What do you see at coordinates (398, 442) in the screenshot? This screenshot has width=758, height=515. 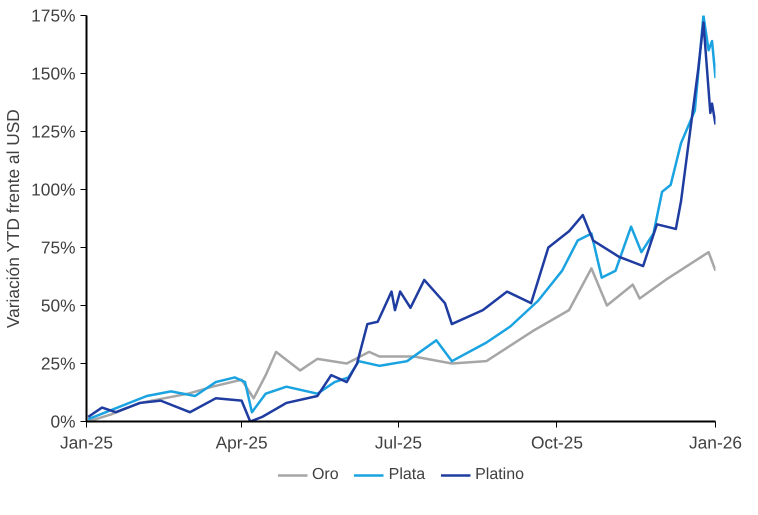 I see `x-tick-label: Jul-25` at bounding box center [398, 442].